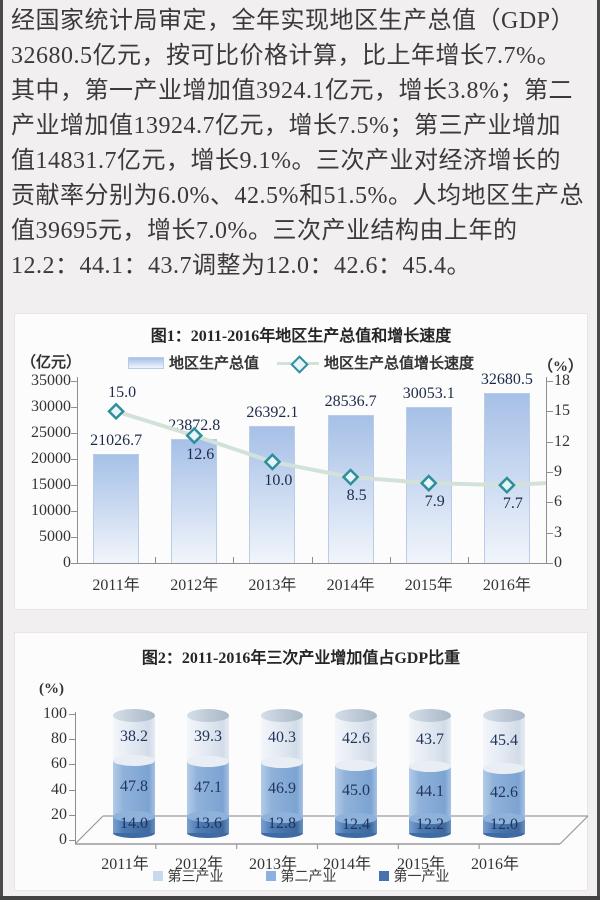 Image resolution: width=600 pixels, height=900 pixels. What do you see at coordinates (560, 367) in the screenshot?
I see `right-axis-unit: （%）` at bounding box center [560, 367].